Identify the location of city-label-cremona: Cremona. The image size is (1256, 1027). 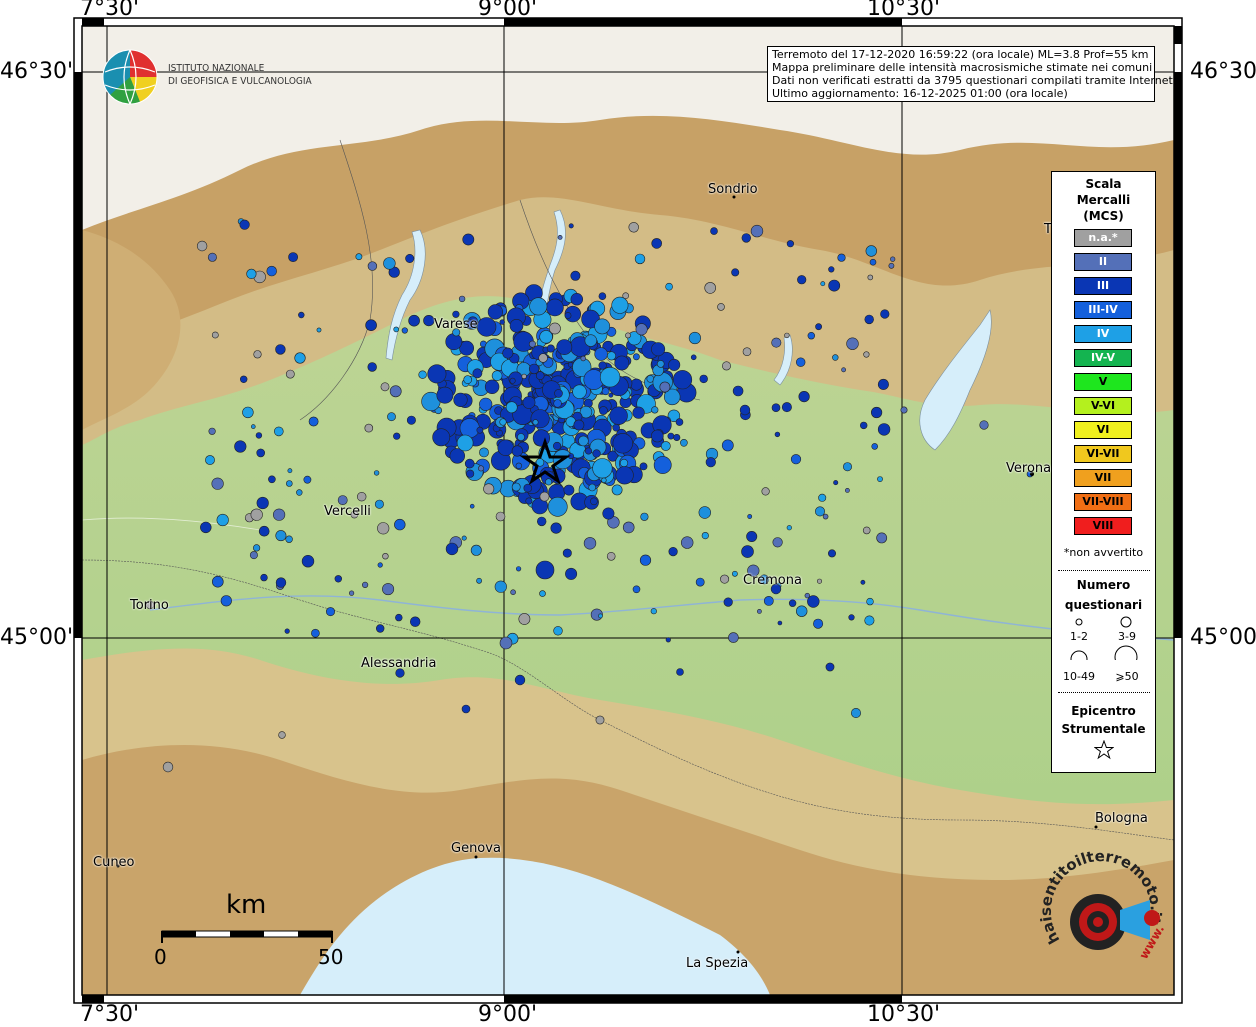
(772, 580).